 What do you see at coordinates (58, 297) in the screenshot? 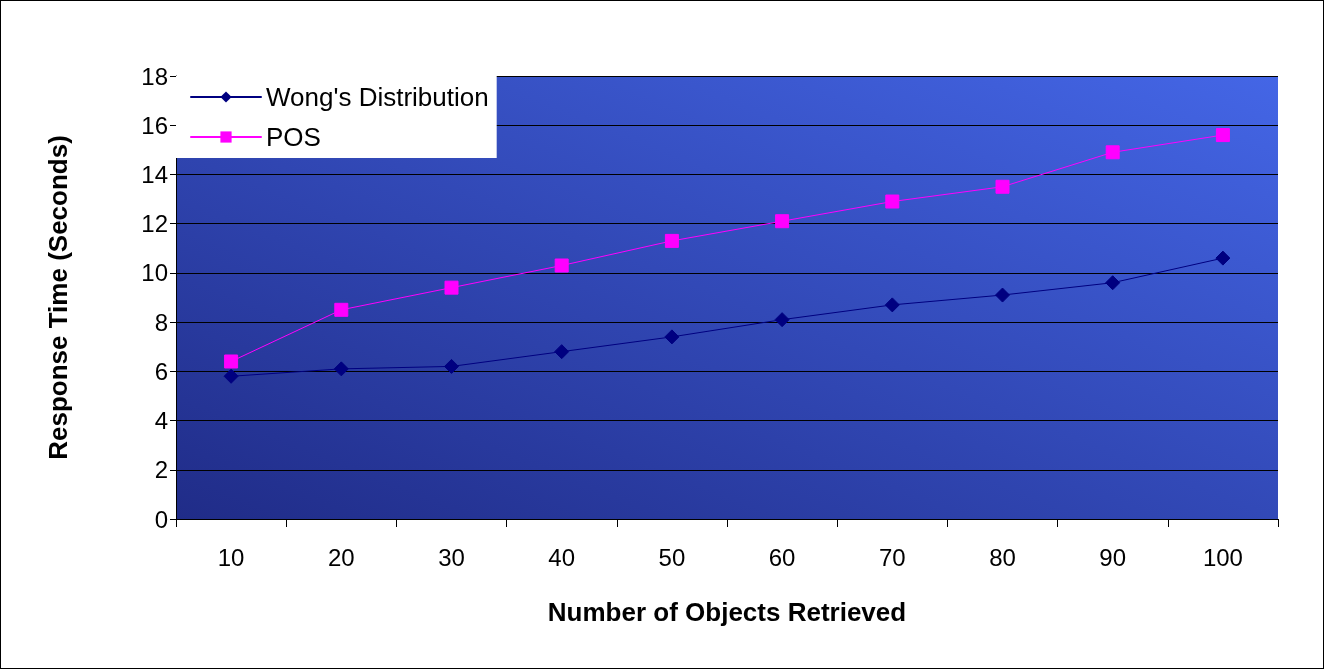
I see `y-axis-title: Response Time (Seconds)` at bounding box center [58, 297].